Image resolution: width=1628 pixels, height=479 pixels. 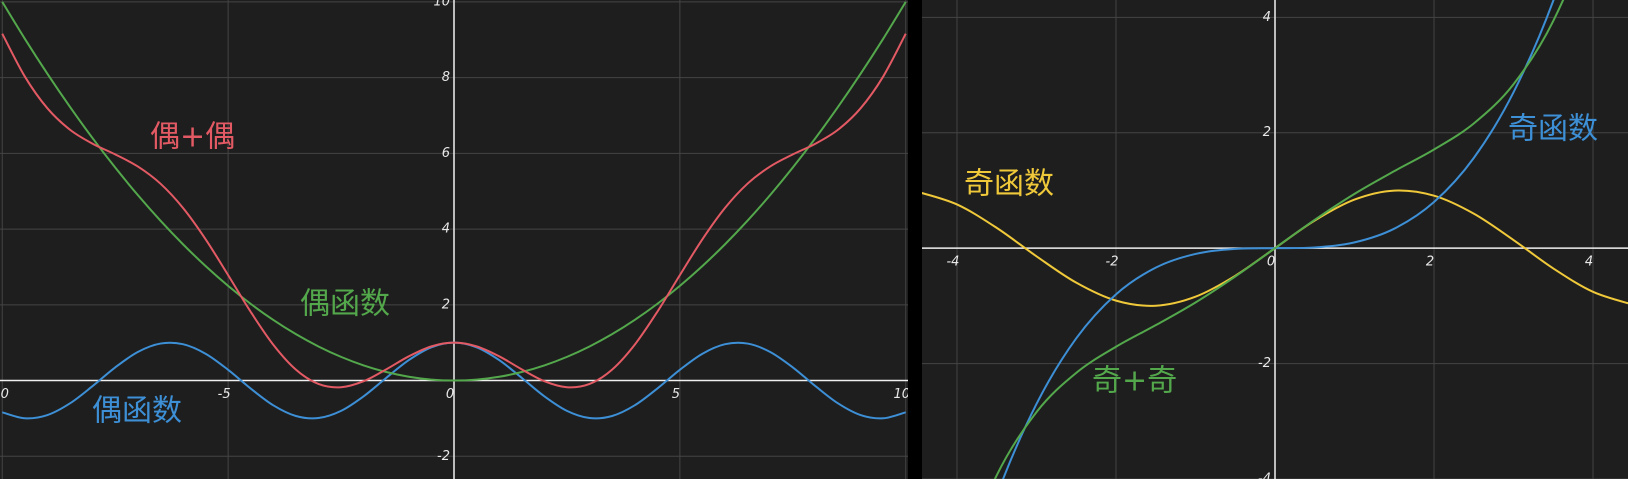 I want to click on y-tick-label: 6, so click(x=446, y=153).